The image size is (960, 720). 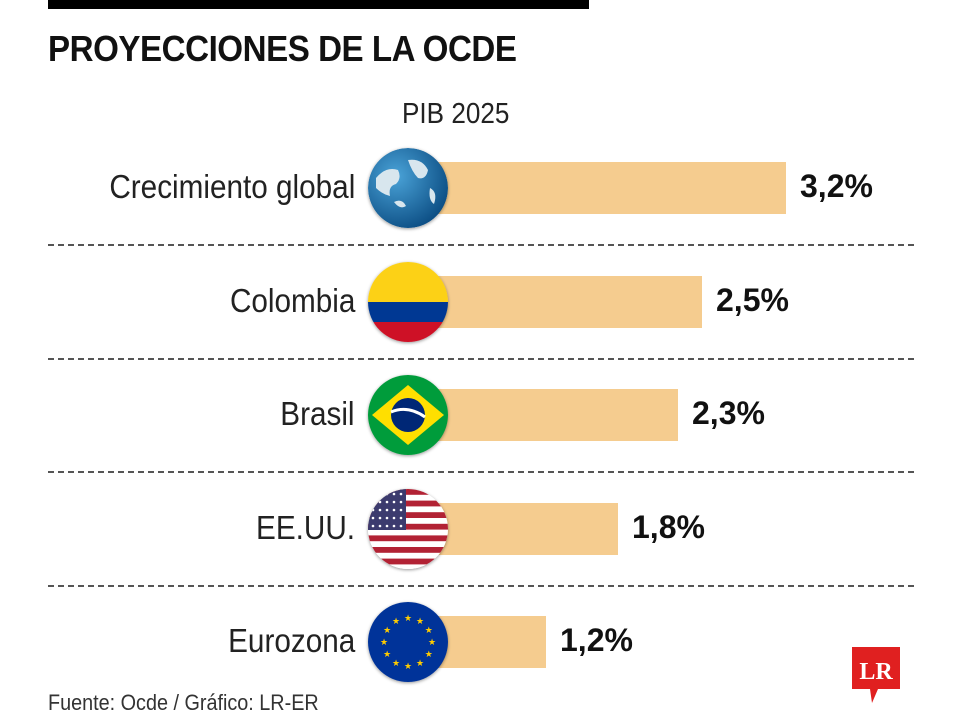 I want to click on lr-logo: LR, so click(x=876, y=677).